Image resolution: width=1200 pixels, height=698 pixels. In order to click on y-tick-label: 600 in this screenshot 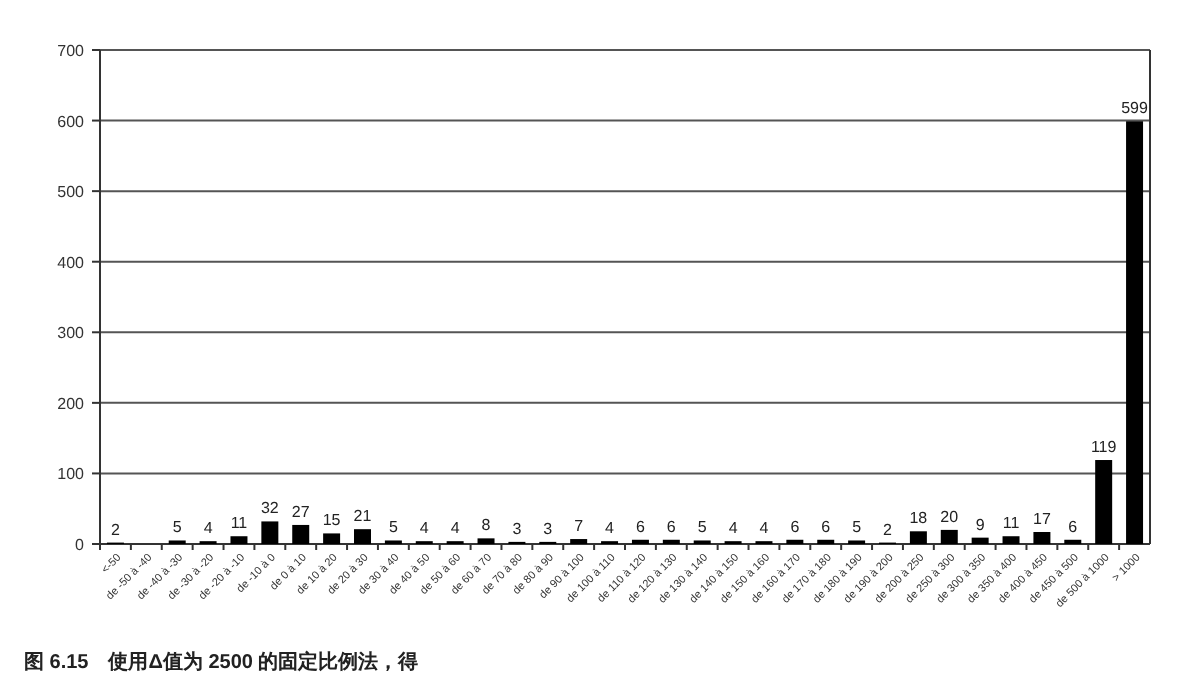, I will do `click(71, 121)`.